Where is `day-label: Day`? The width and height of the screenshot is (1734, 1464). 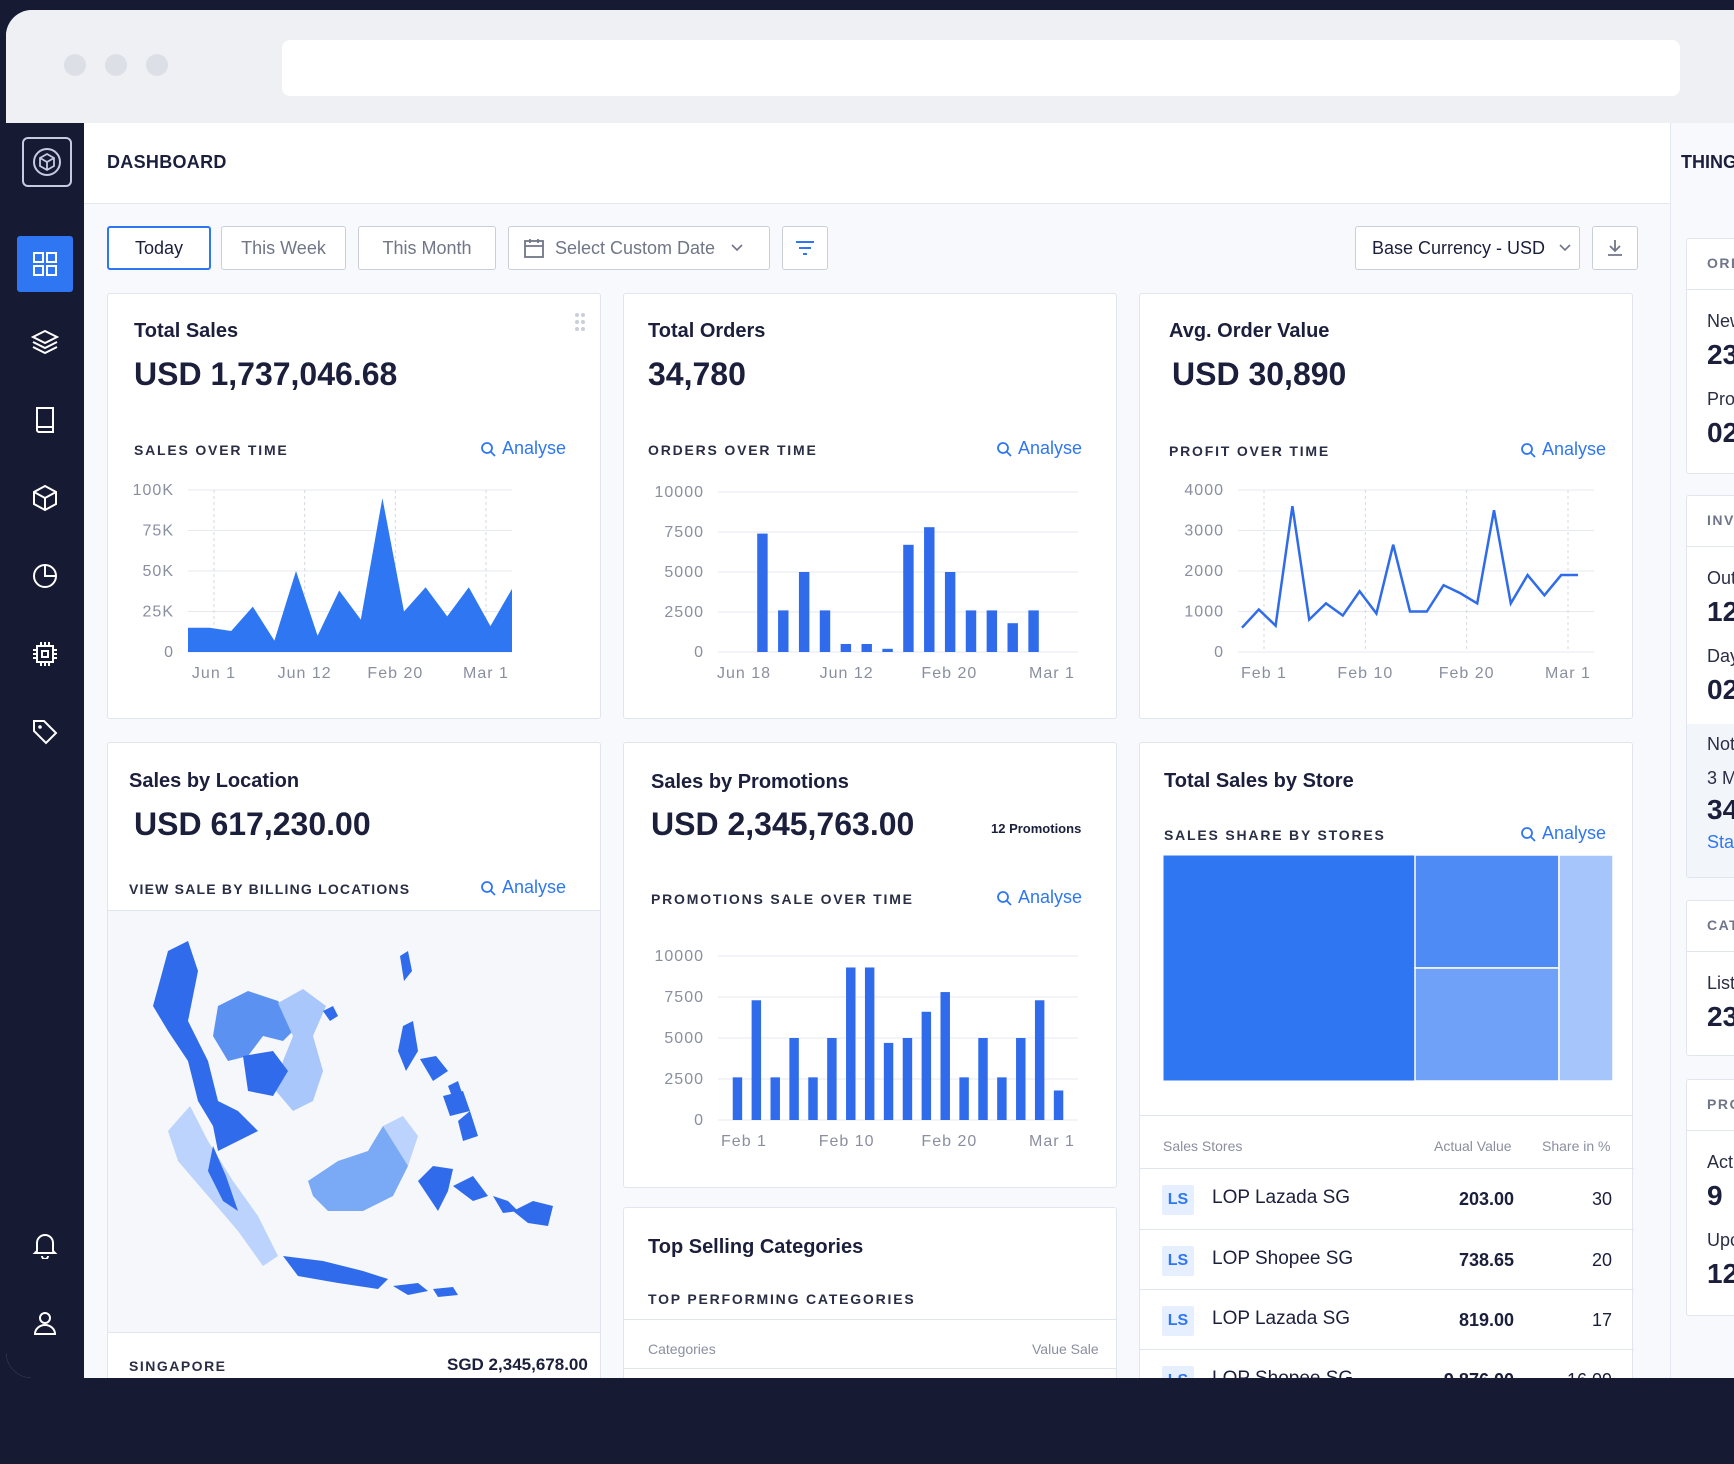 day-label: Day is located at coordinates (1720, 656).